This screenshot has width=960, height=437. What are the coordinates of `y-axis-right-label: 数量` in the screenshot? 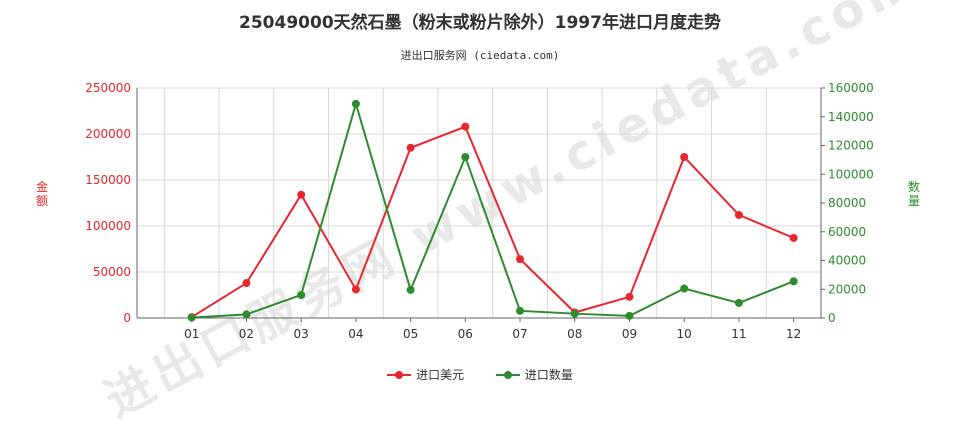 It's located at (913, 194).